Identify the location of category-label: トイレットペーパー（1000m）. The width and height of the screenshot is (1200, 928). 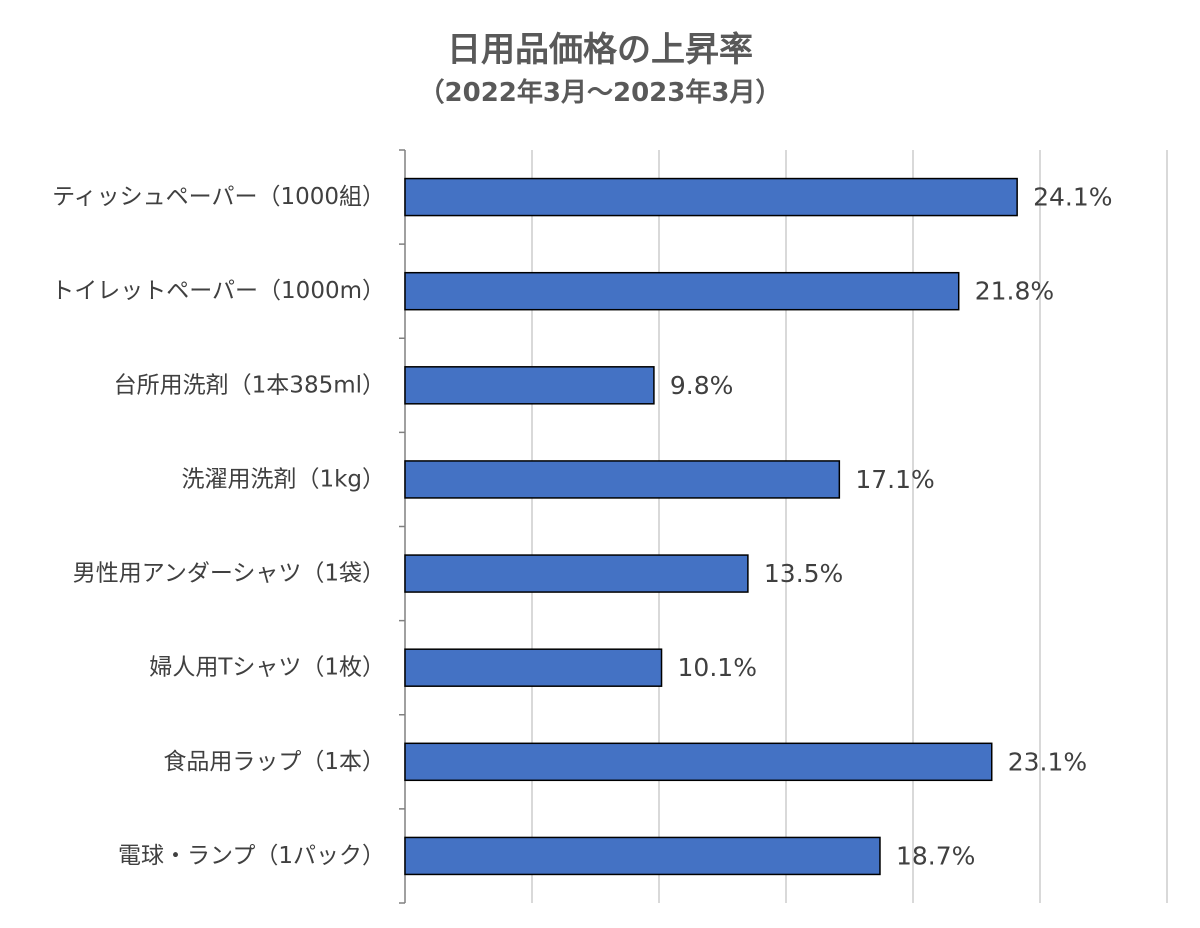
(218, 291).